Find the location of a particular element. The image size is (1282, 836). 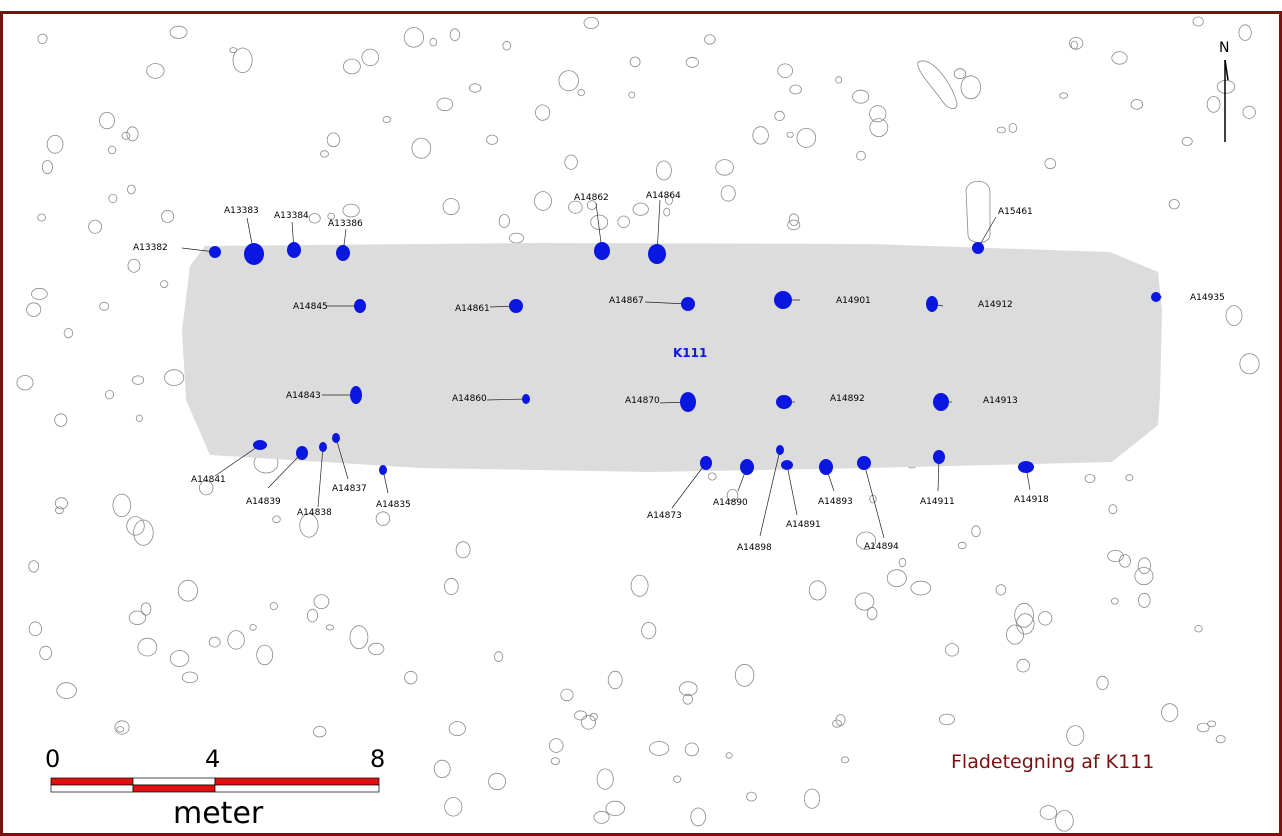

posthole-label: A14861 is located at coordinates (472, 309).